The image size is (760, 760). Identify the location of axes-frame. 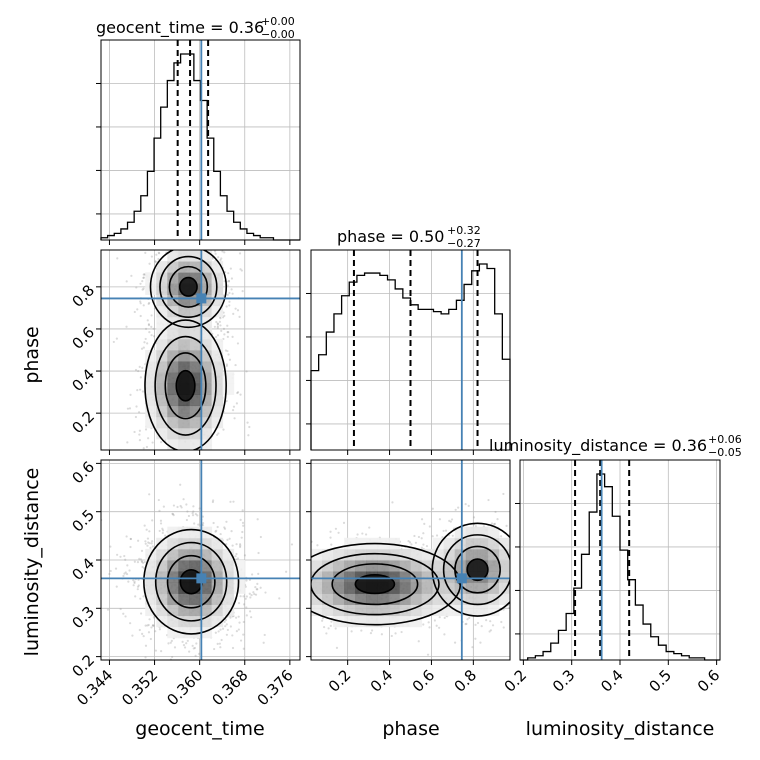
(200, 560).